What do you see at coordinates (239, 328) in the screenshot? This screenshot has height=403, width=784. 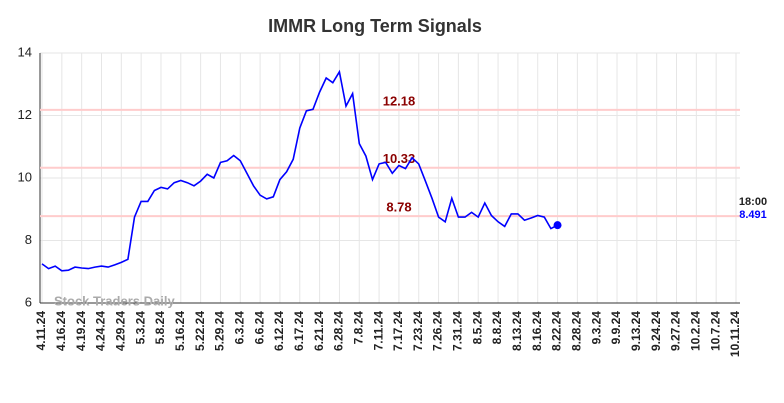 I see `x-tick-label: 6.3.24` at bounding box center [239, 328].